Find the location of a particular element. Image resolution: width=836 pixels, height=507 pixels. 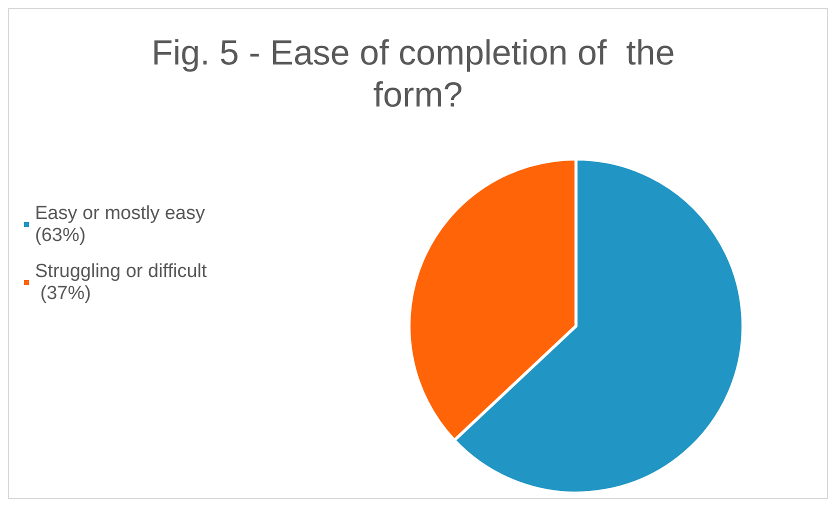

chart-title: Fig. 5 - Ease of completion of the form? is located at coordinates (418, 74).